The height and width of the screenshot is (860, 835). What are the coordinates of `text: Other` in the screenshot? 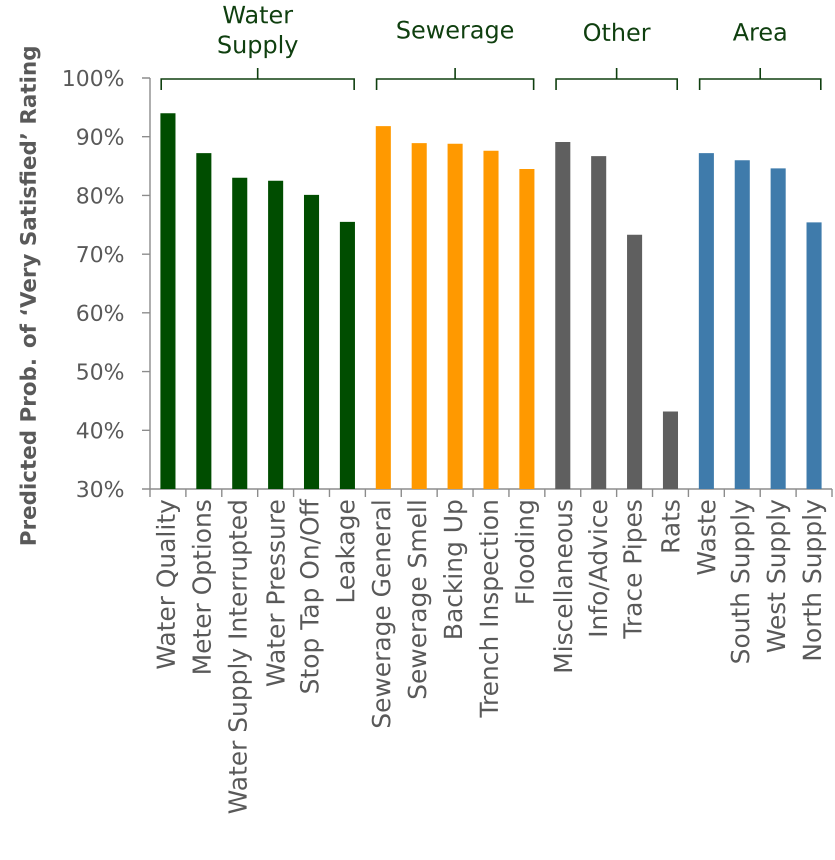 It's located at (617, 32).